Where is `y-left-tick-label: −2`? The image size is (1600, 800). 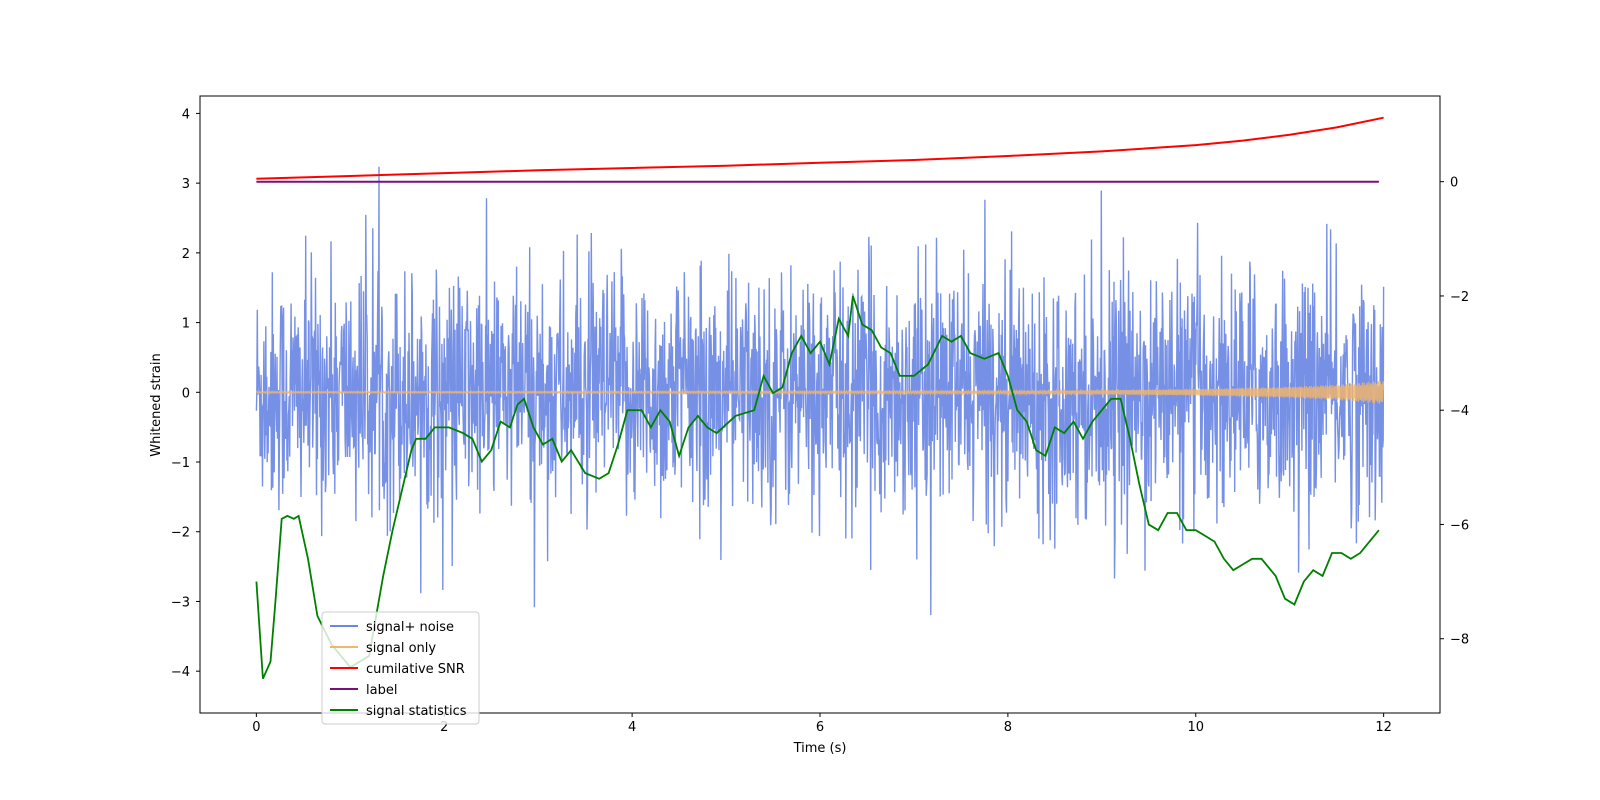
y-left-tick-label: −2 is located at coordinates (180, 533).